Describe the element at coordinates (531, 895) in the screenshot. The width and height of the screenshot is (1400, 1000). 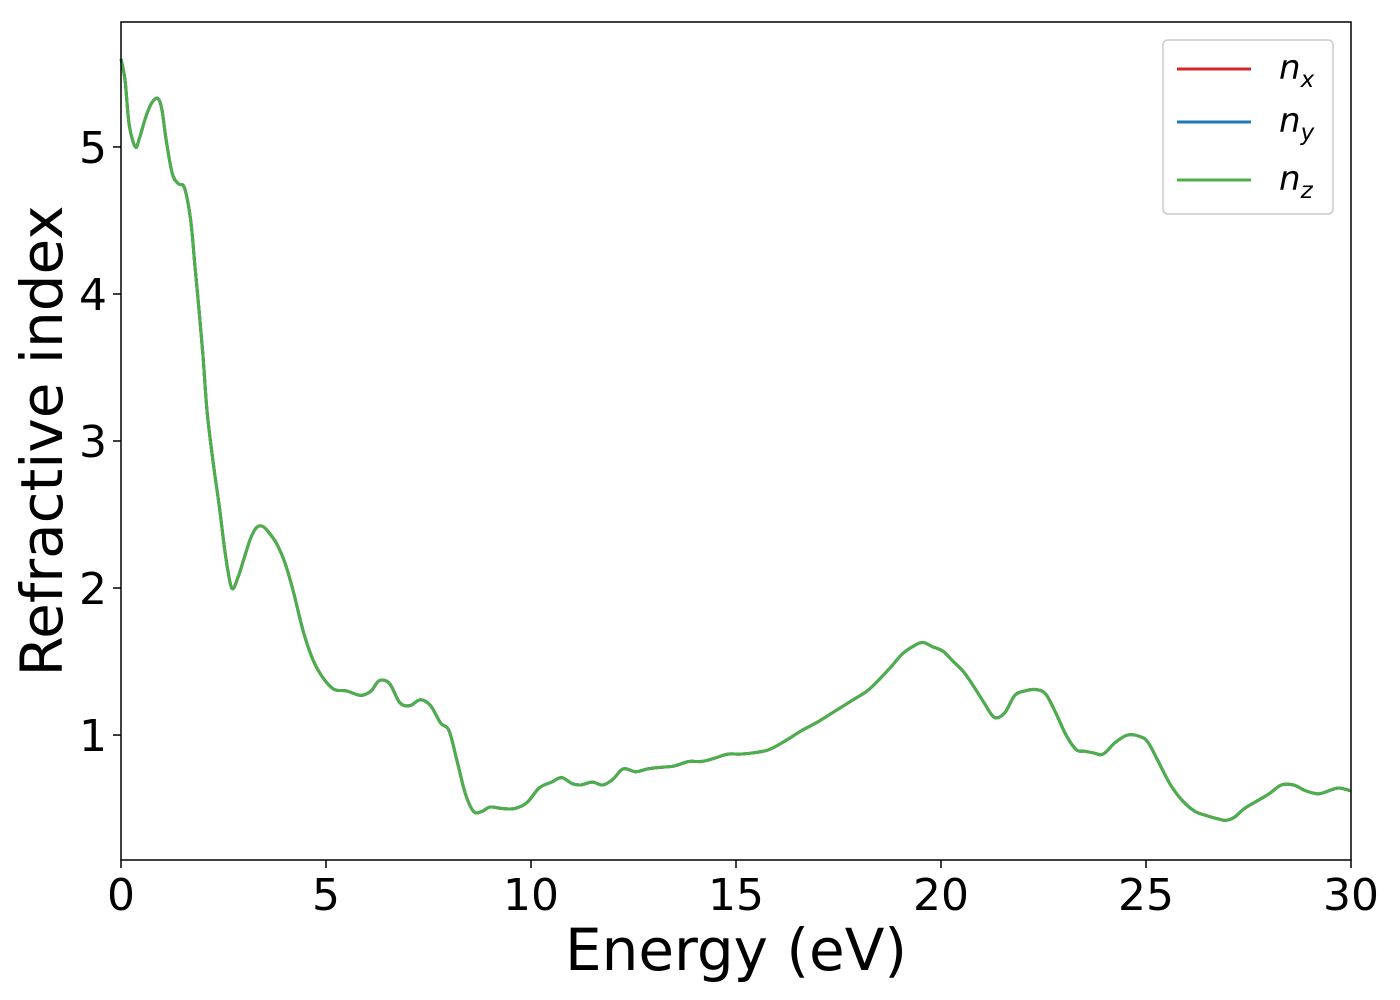
I see `x-tick-label: 10` at that location.